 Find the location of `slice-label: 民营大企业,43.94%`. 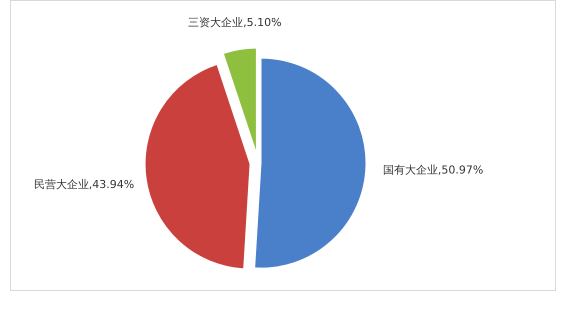

slice-label: 民营大企业,43.94% is located at coordinates (84, 184).